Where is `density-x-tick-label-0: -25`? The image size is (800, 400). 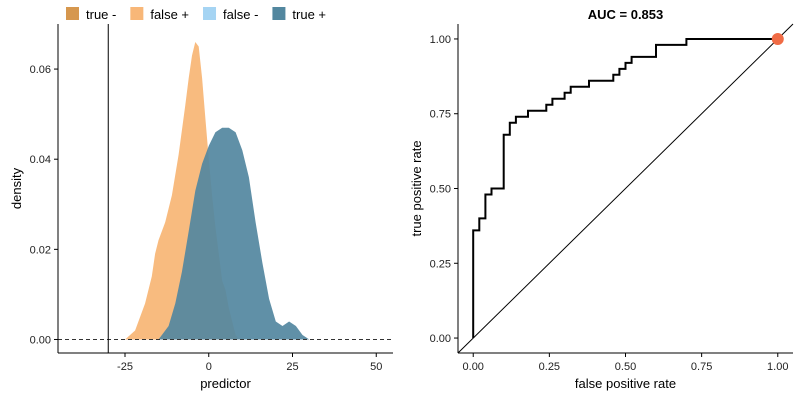
density-x-tick-label-0: -25 is located at coordinates (125, 367).